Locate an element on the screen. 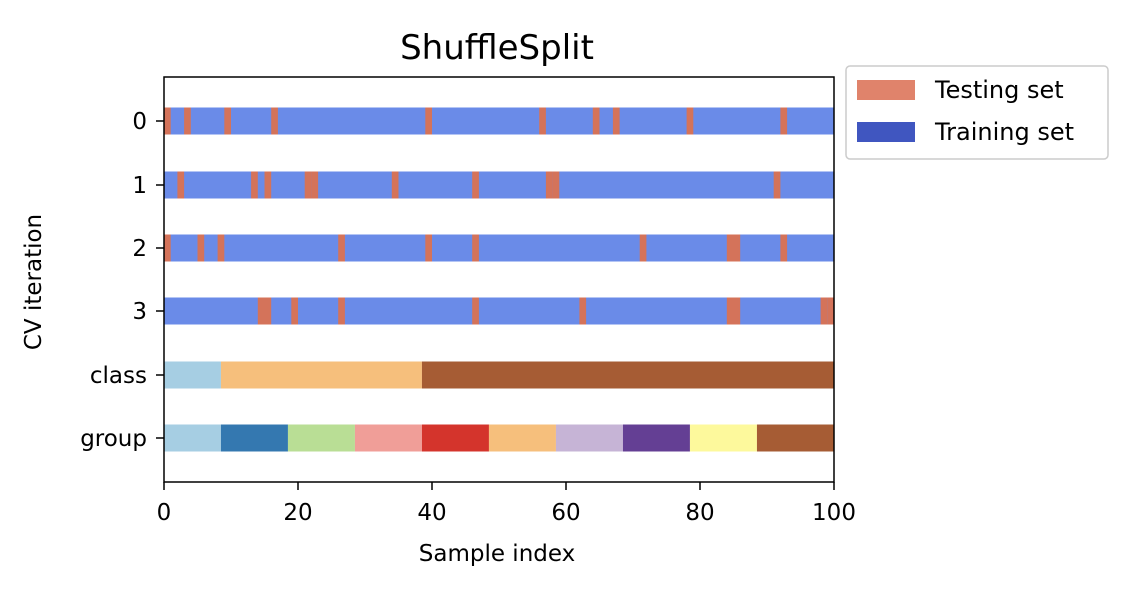 The image size is (1145, 597). group-row is located at coordinates (499, 438).